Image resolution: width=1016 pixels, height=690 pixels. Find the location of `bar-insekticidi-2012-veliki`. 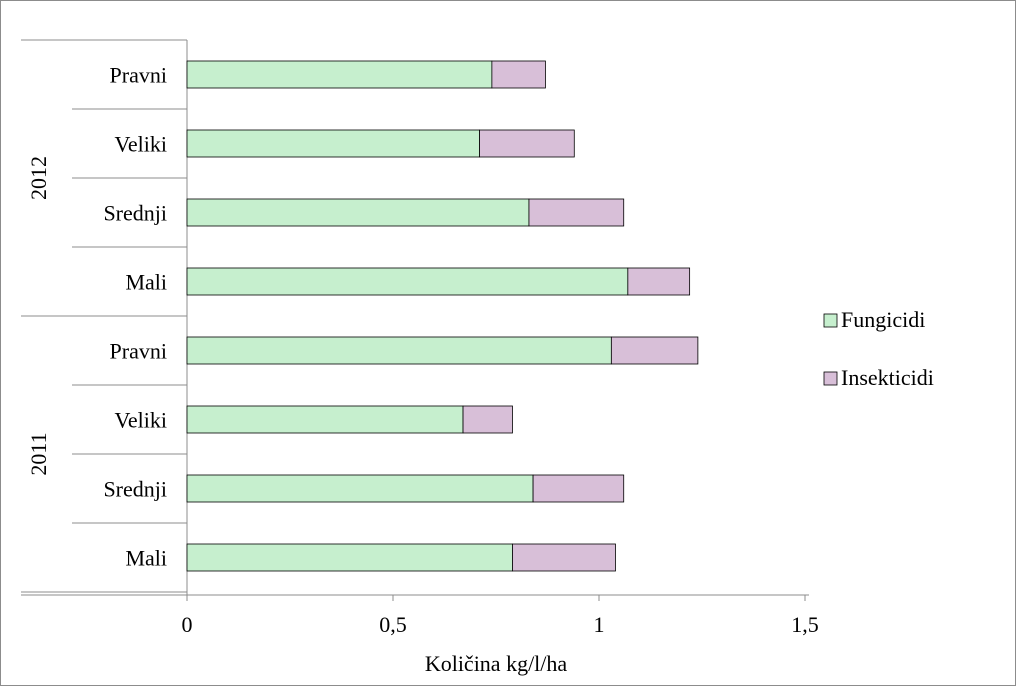

bar-insekticidi-2012-veliki is located at coordinates (527, 143).